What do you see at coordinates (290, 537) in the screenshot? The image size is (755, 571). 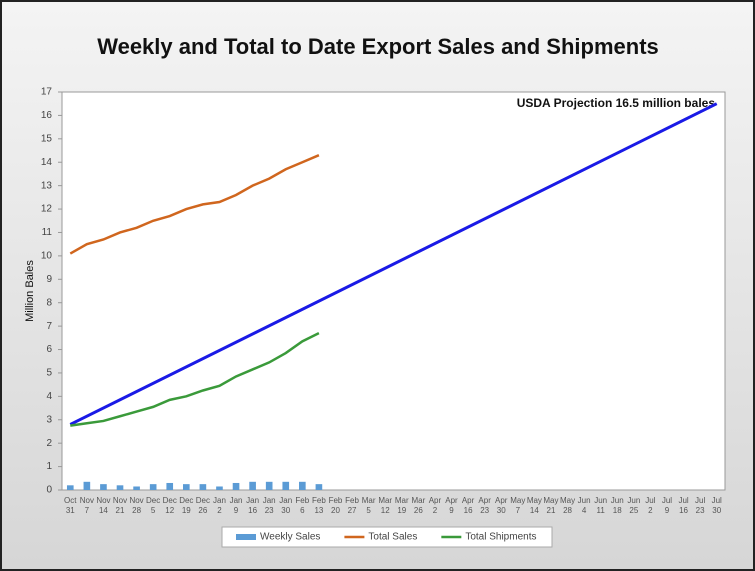 I see `legend-label: Weekly Sales` at bounding box center [290, 537].